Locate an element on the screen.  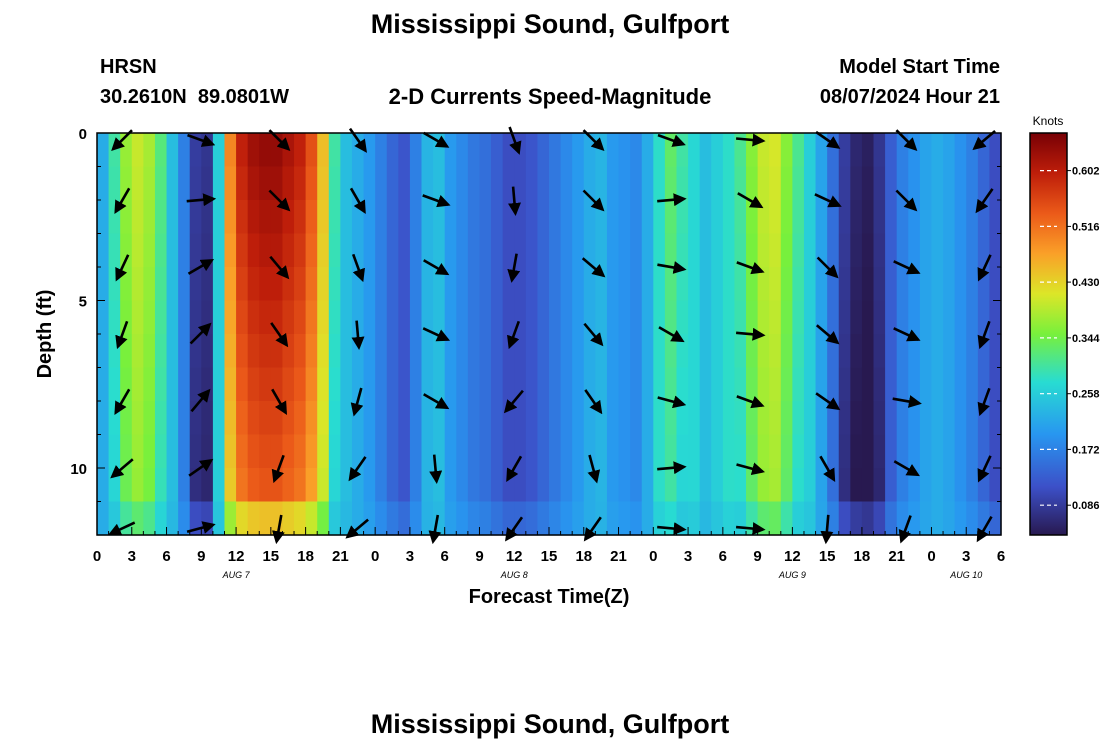
colorbar-scale is located at coordinates (1048, 334).